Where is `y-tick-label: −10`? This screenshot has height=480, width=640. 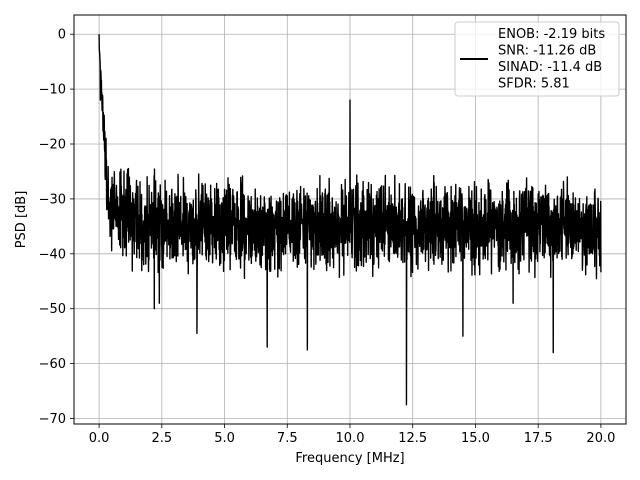
y-tick-label: −10 is located at coordinates (52, 90).